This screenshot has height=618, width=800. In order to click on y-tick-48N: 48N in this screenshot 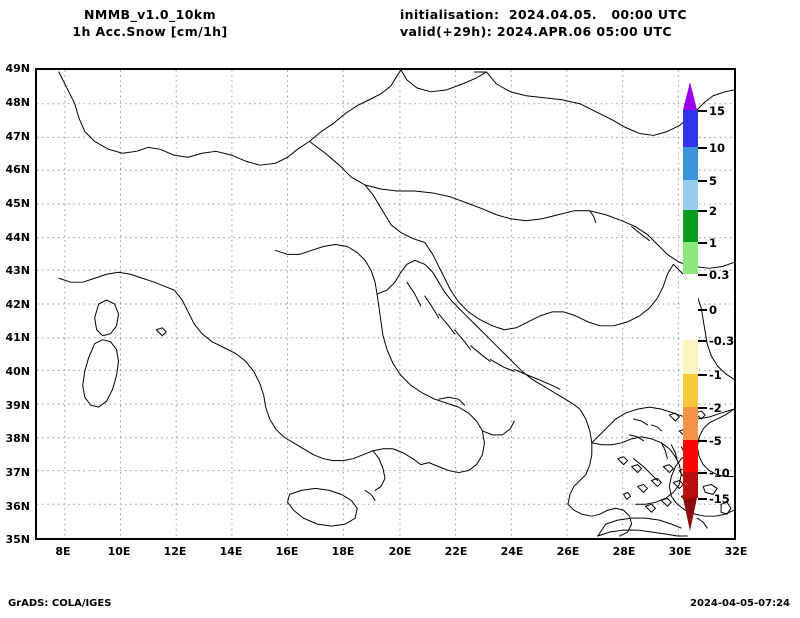, I will do `click(17, 102)`.